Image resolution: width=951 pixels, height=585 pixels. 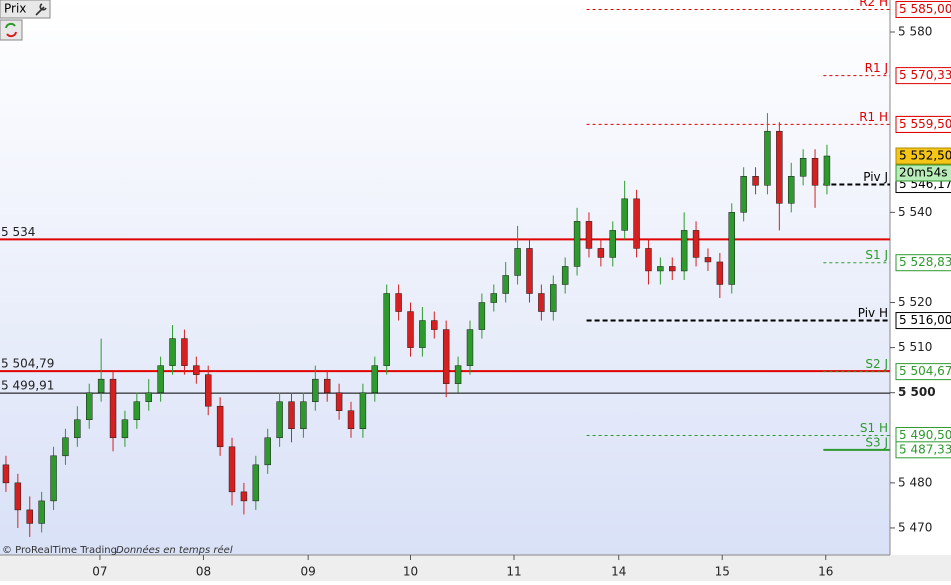 I want to click on x-tick-label: 09, so click(x=308, y=572).